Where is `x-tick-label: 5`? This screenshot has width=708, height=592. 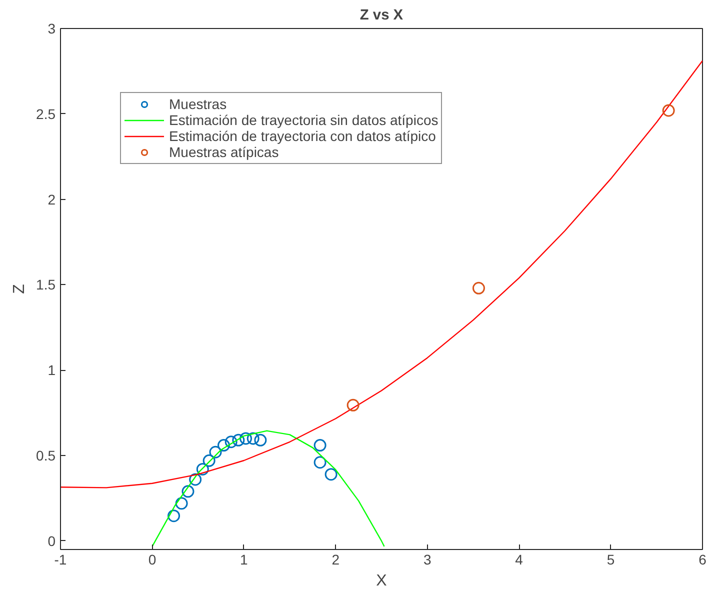 x-tick-label: 5 is located at coordinates (610, 560).